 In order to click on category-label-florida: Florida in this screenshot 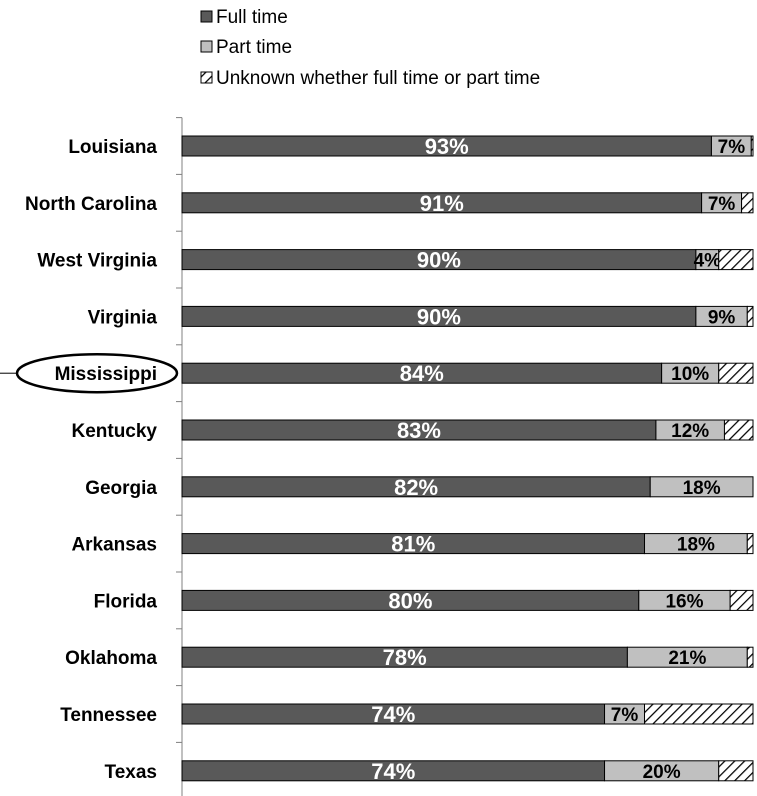, I will do `click(126, 601)`.